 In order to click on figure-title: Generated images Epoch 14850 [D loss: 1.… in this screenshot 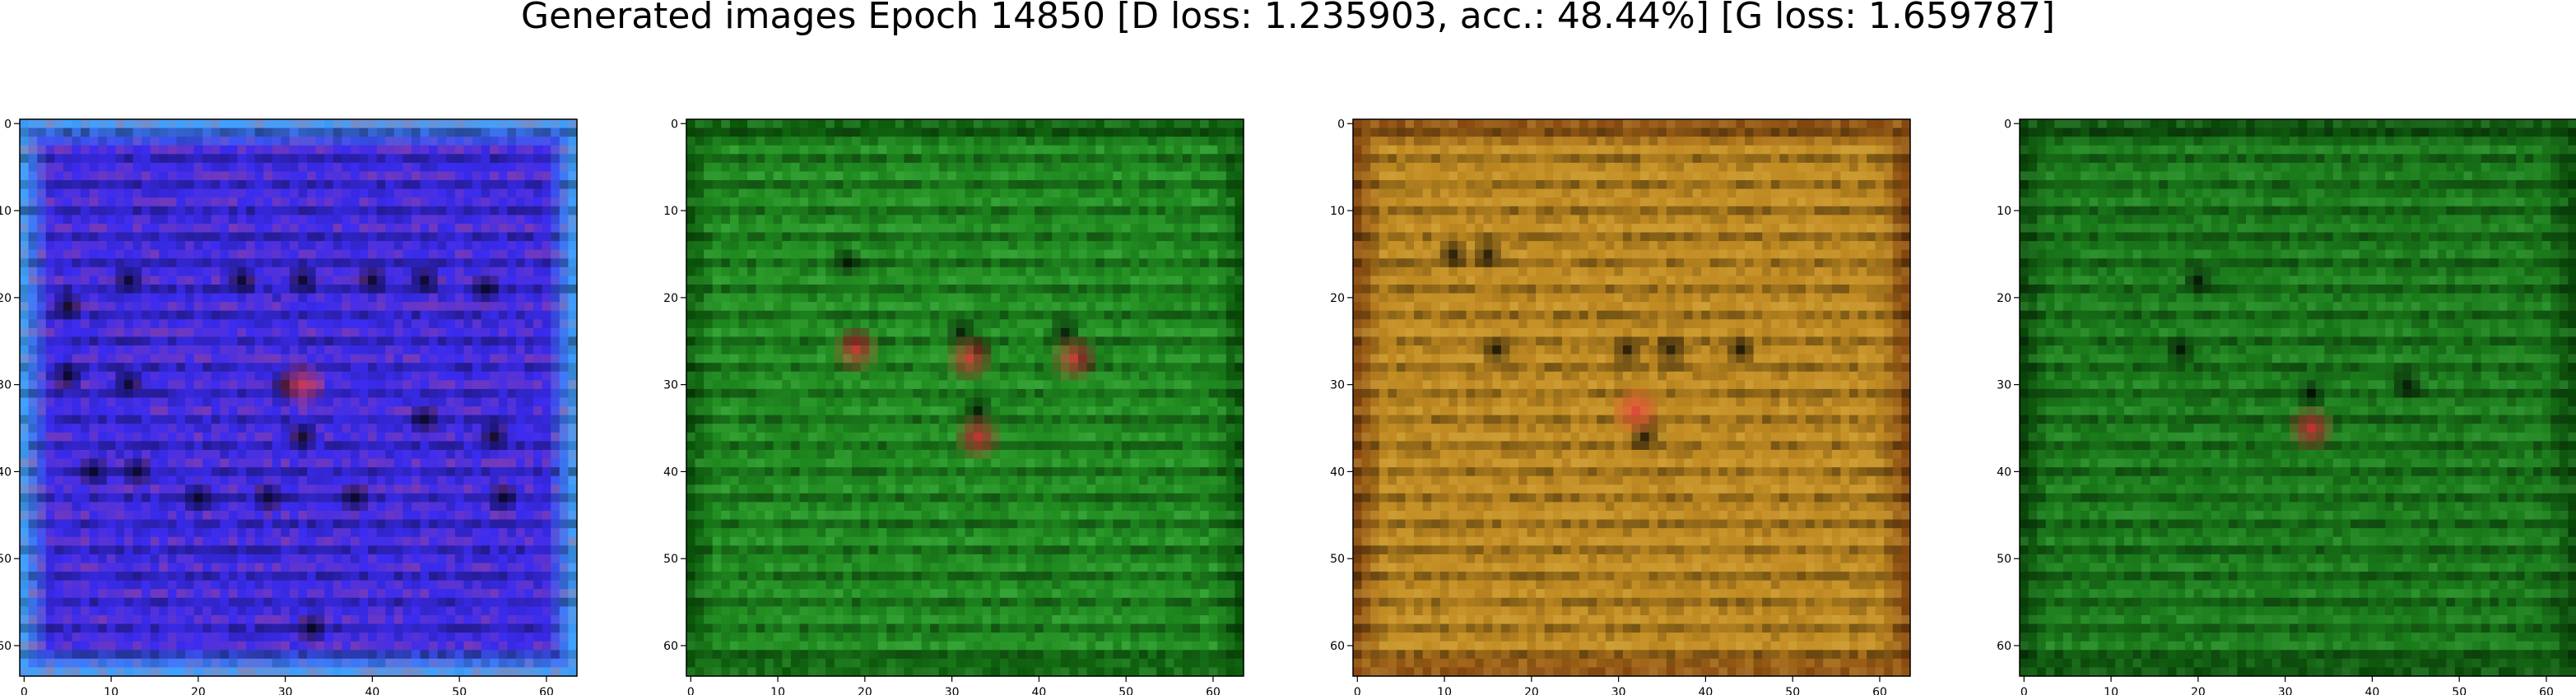, I will do `click(1288, 18)`.